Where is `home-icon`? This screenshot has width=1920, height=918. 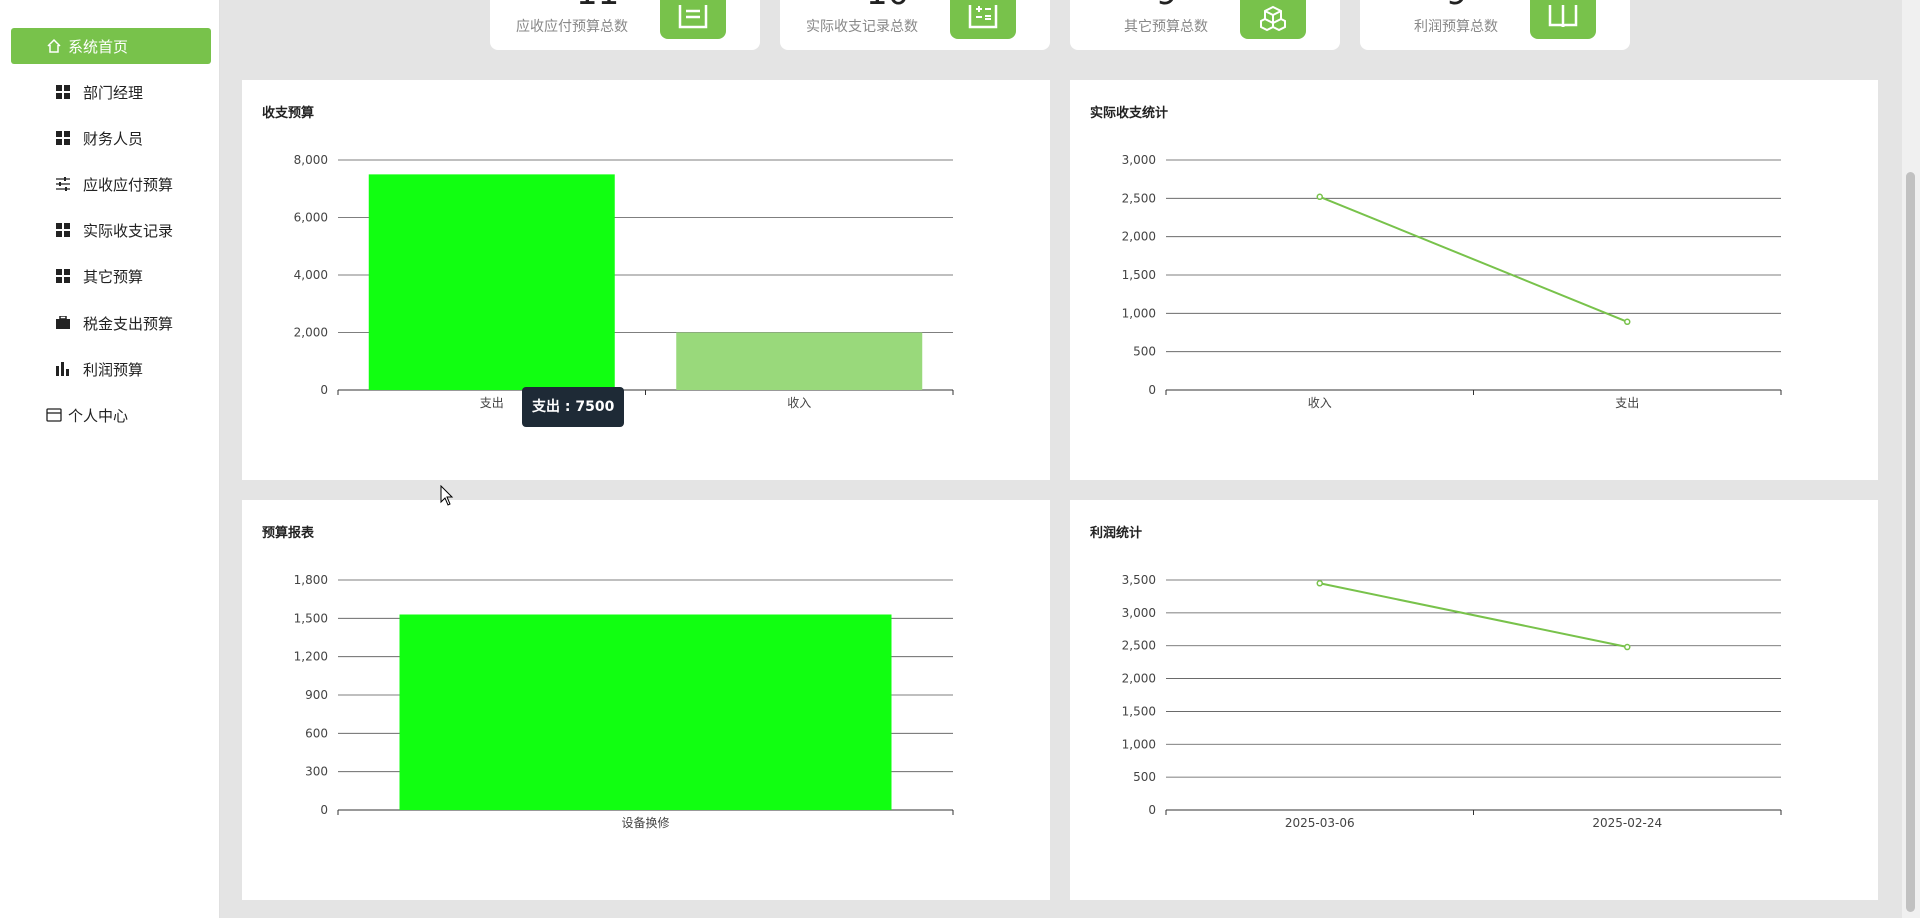
home-icon is located at coordinates (54, 46).